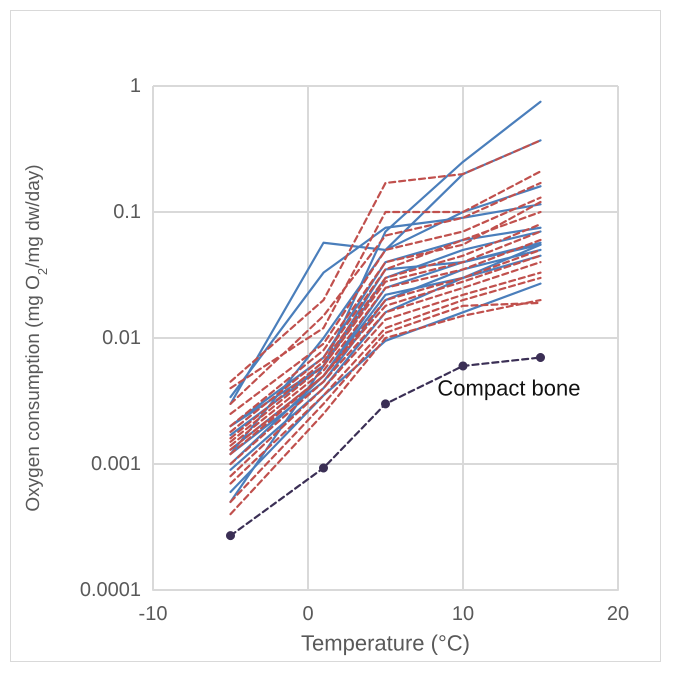 This screenshot has width=673, height=674. What do you see at coordinates (36, 338) in the screenshot?
I see `y-axis-title: Oxygen consumption (mg O2/mg dw/day)` at bounding box center [36, 338].